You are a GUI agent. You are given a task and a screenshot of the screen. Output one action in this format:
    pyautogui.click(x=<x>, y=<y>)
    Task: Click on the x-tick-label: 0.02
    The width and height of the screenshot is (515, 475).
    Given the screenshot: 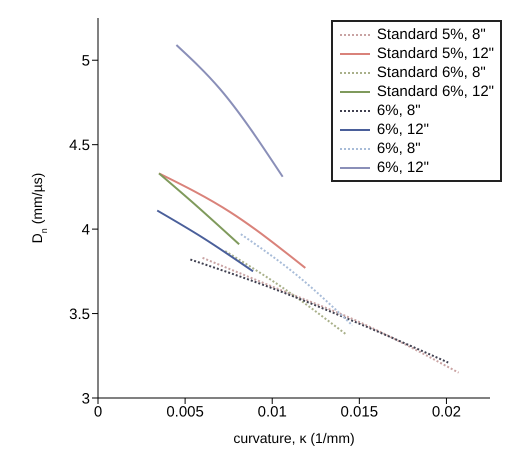 What is the action you would take?
    pyautogui.click(x=447, y=412)
    